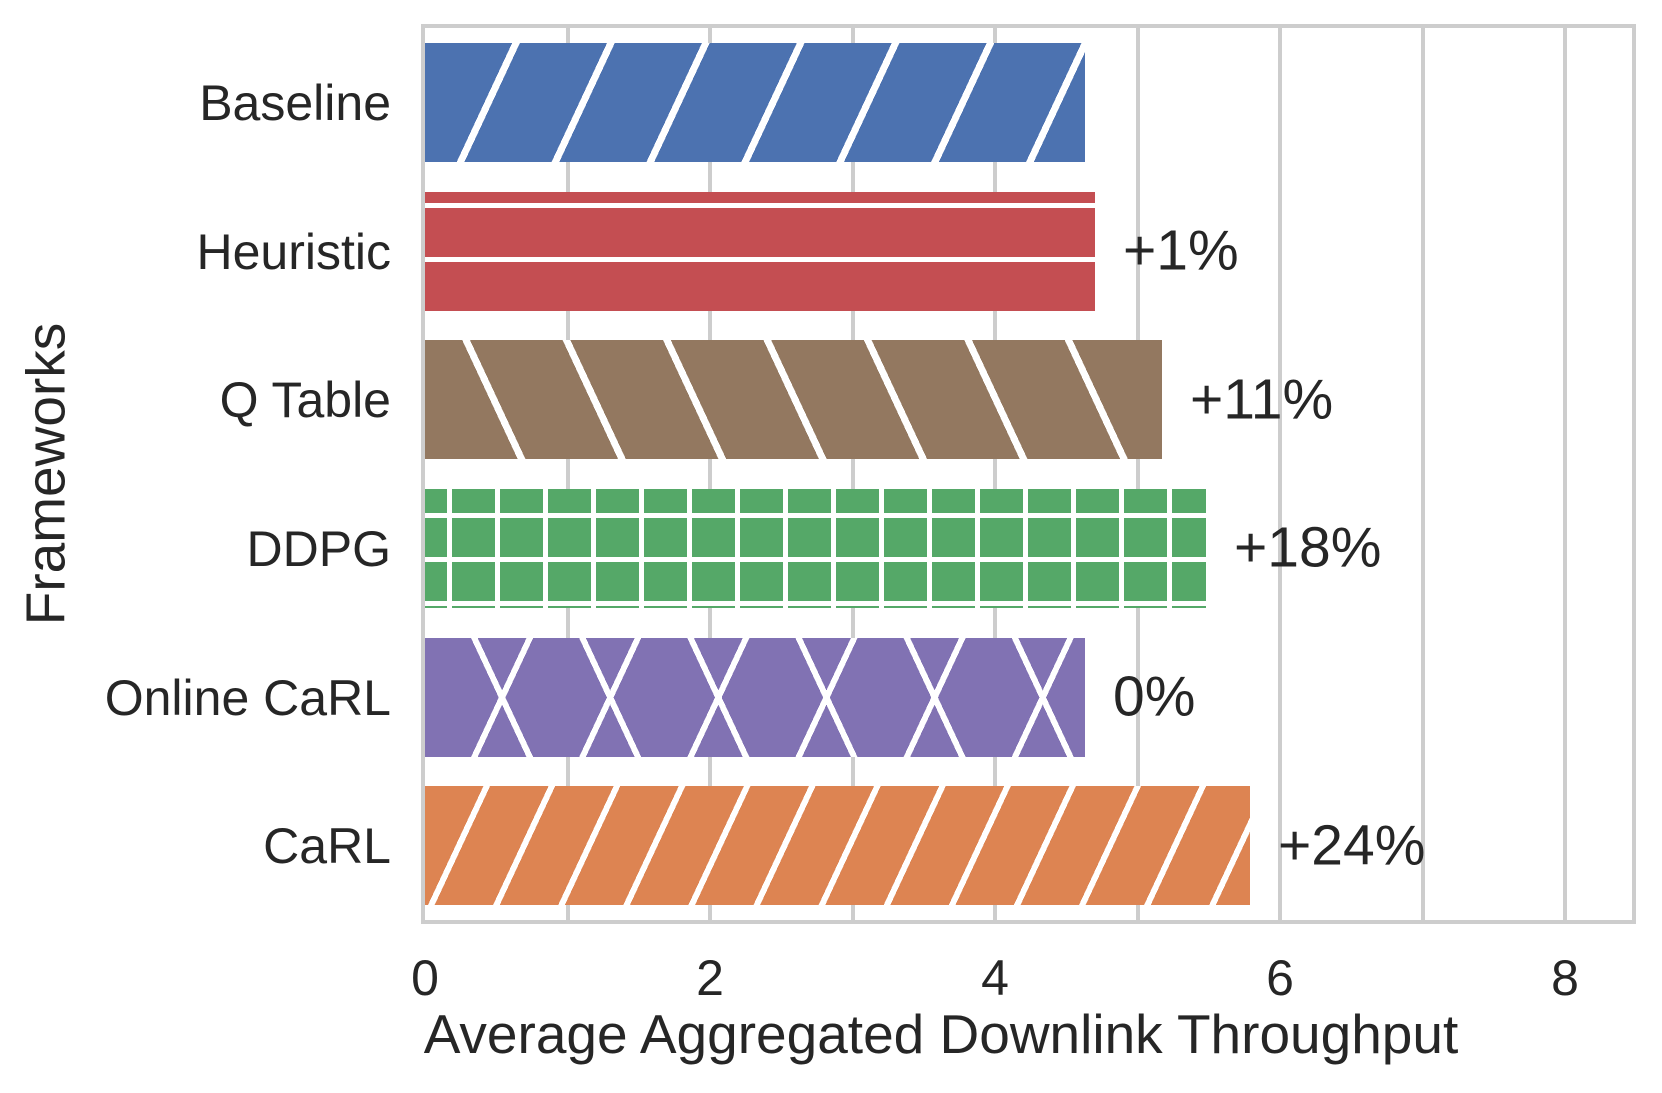 This screenshot has height=1093, width=1662. I want to click on y-tick-label-q-table: Q Table, so click(305, 399).